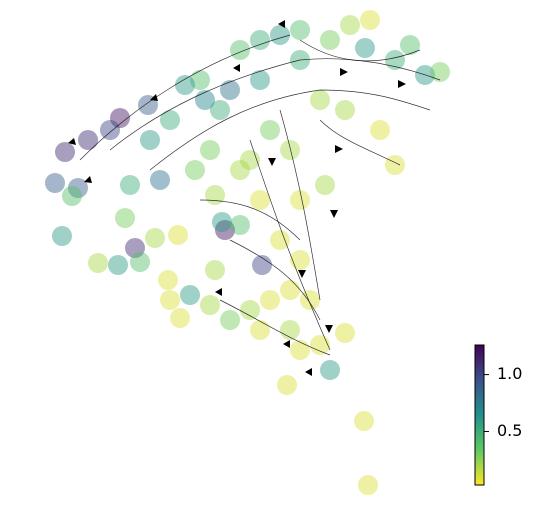 The height and width of the screenshot is (505, 545). What do you see at coordinates (479, 415) in the screenshot?
I see `colorbar` at bounding box center [479, 415].